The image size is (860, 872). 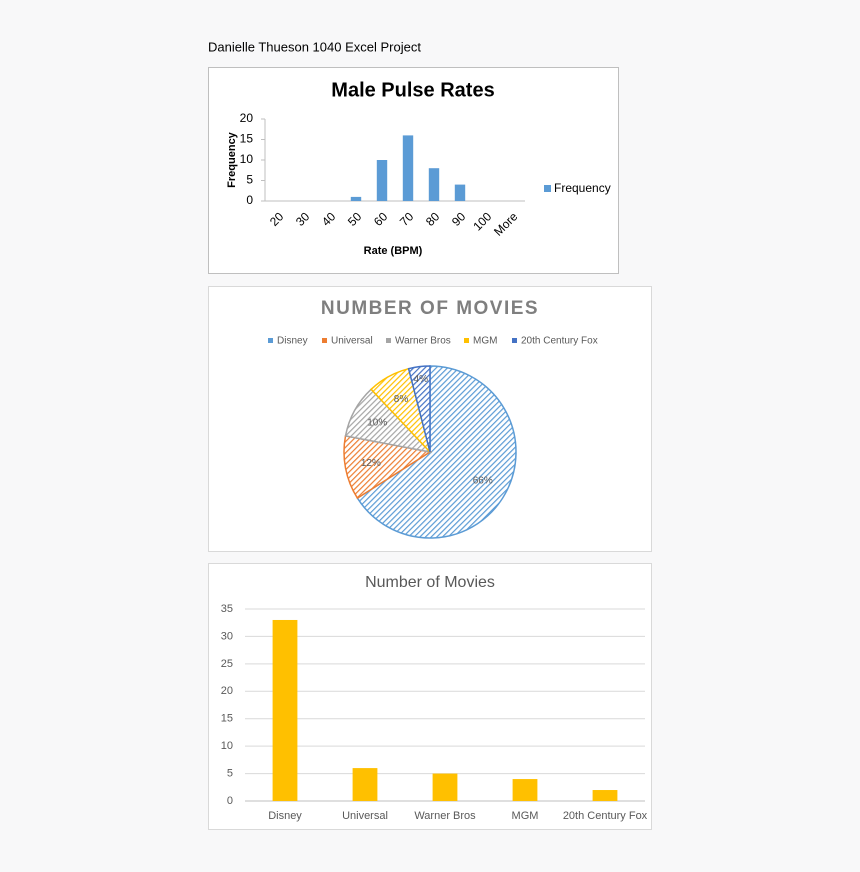 I want to click on chart-title: Male Pulse Rates, so click(x=412, y=90).